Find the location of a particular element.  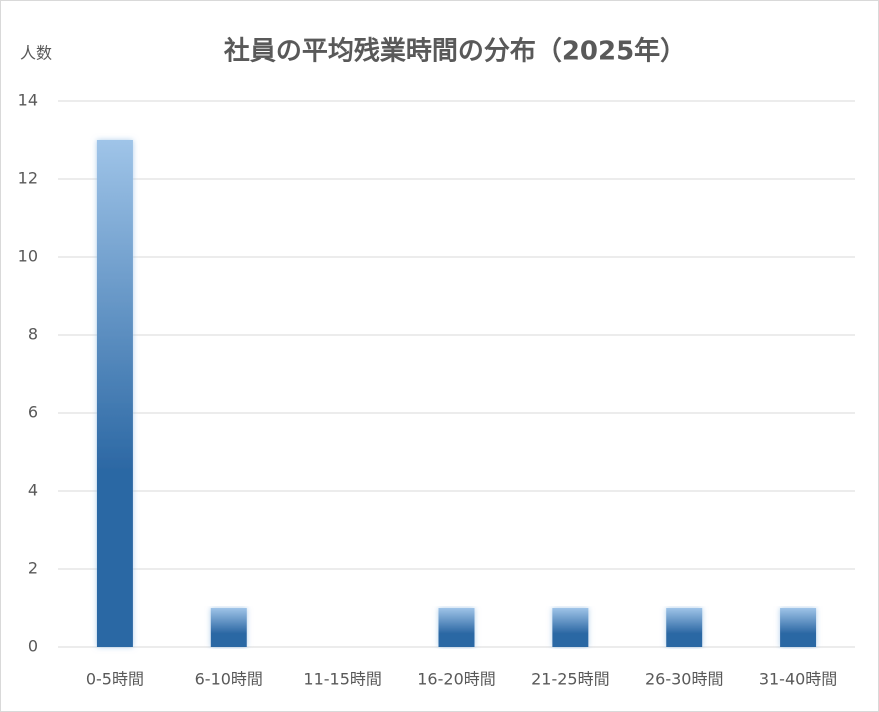

y-tick-label: 8 is located at coordinates (33, 334).